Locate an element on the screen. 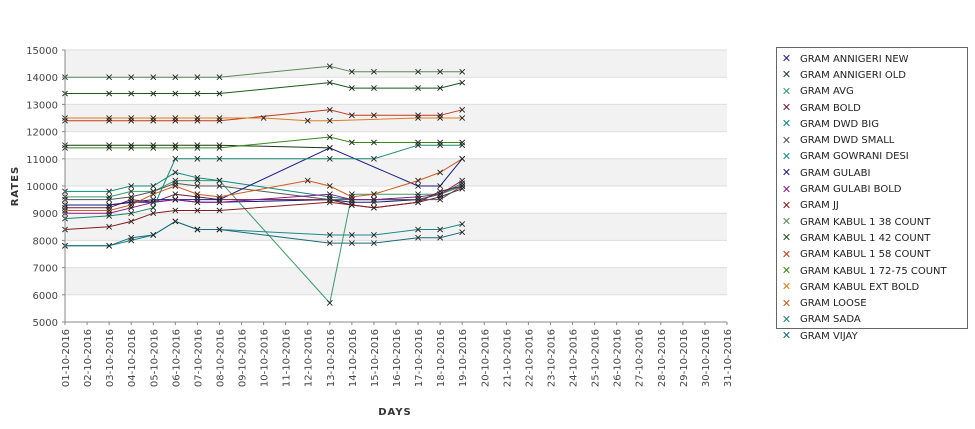 This screenshot has height=429, width=975. series-line is located at coordinates (264, 184).